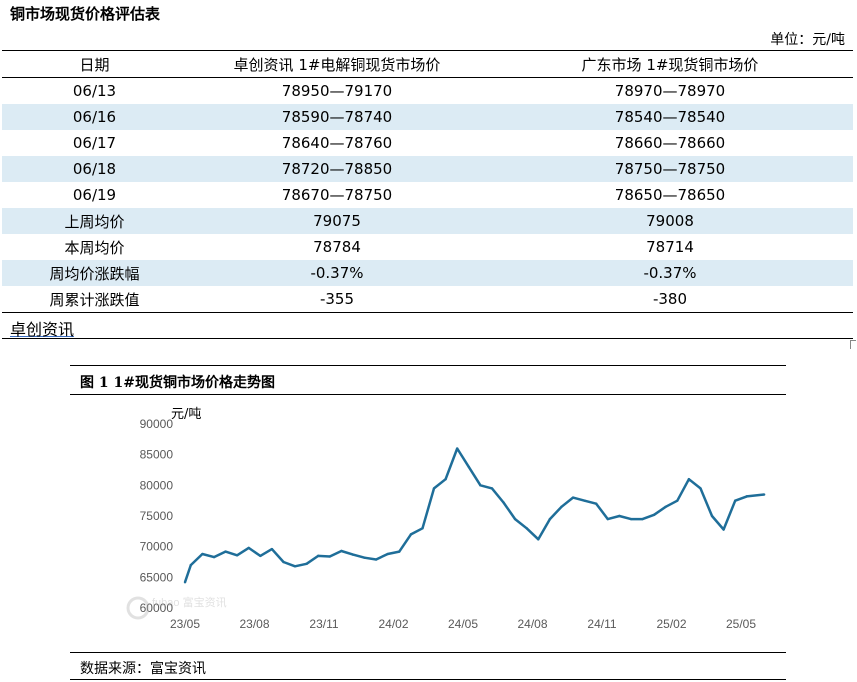  What do you see at coordinates (143, 669) in the screenshot?
I see `figure-source: 数据来源：富宝资讯` at bounding box center [143, 669].